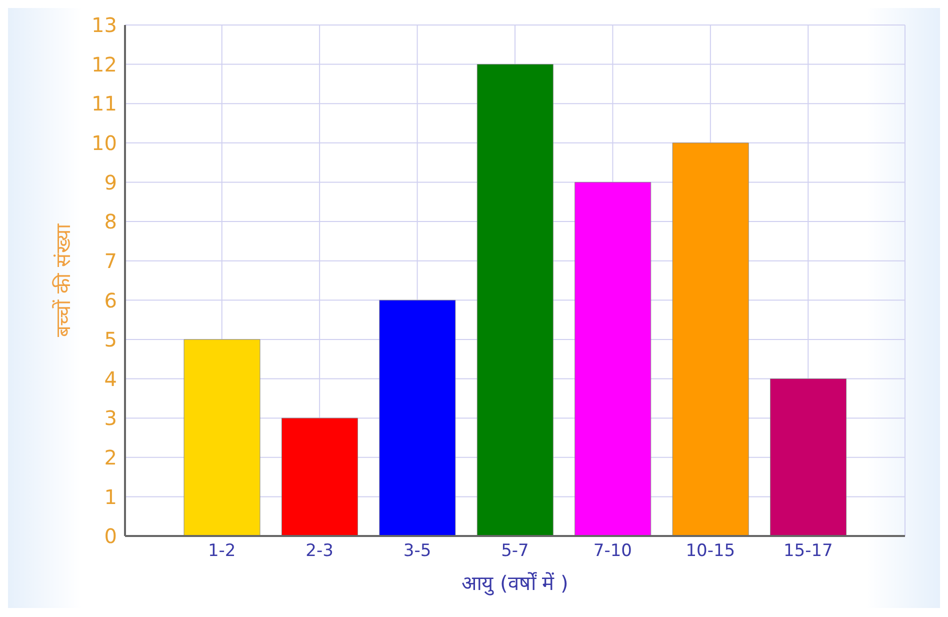 Image resolution: width=948 pixels, height=617 pixels. Describe the element at coordinates (320, 551) in the screenshot. I see `x-tick-label: 2-3` at that location.